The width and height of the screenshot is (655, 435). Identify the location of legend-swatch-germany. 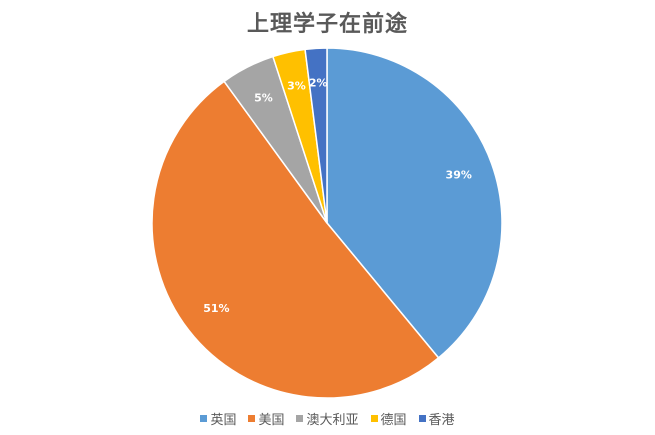
(374, 418).